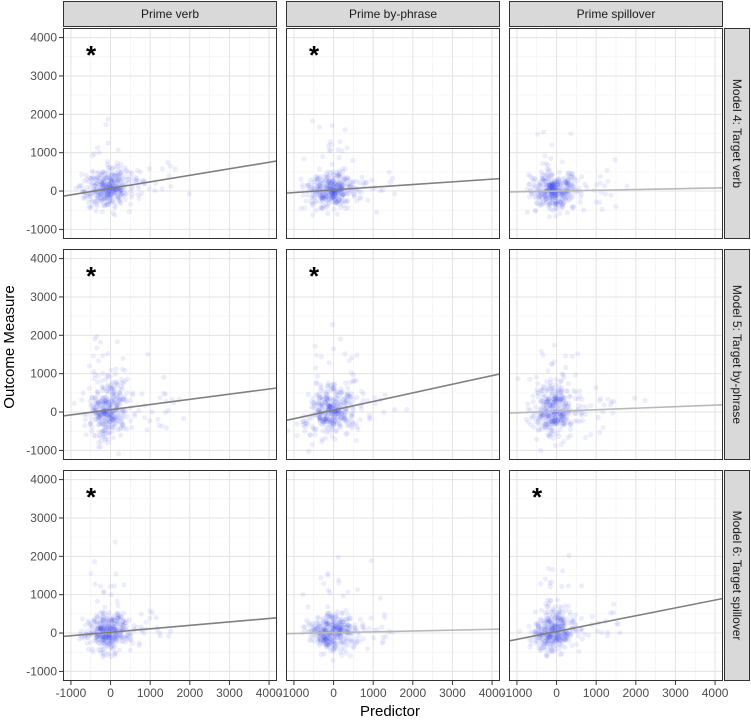  I want to click on significance-marker: *, so click(91, 55).